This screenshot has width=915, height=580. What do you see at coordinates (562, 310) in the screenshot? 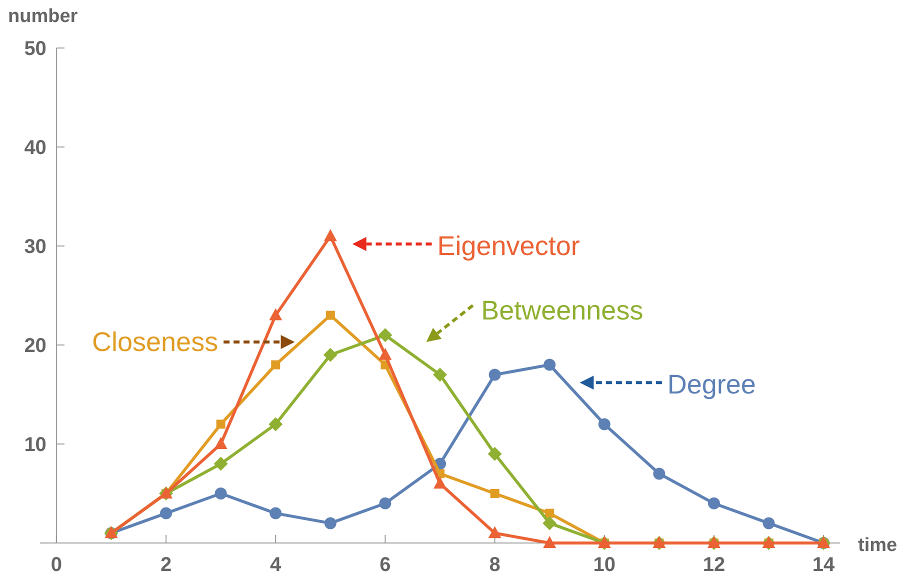
I see `text: Betweenness` at bounding box center [562, 310].